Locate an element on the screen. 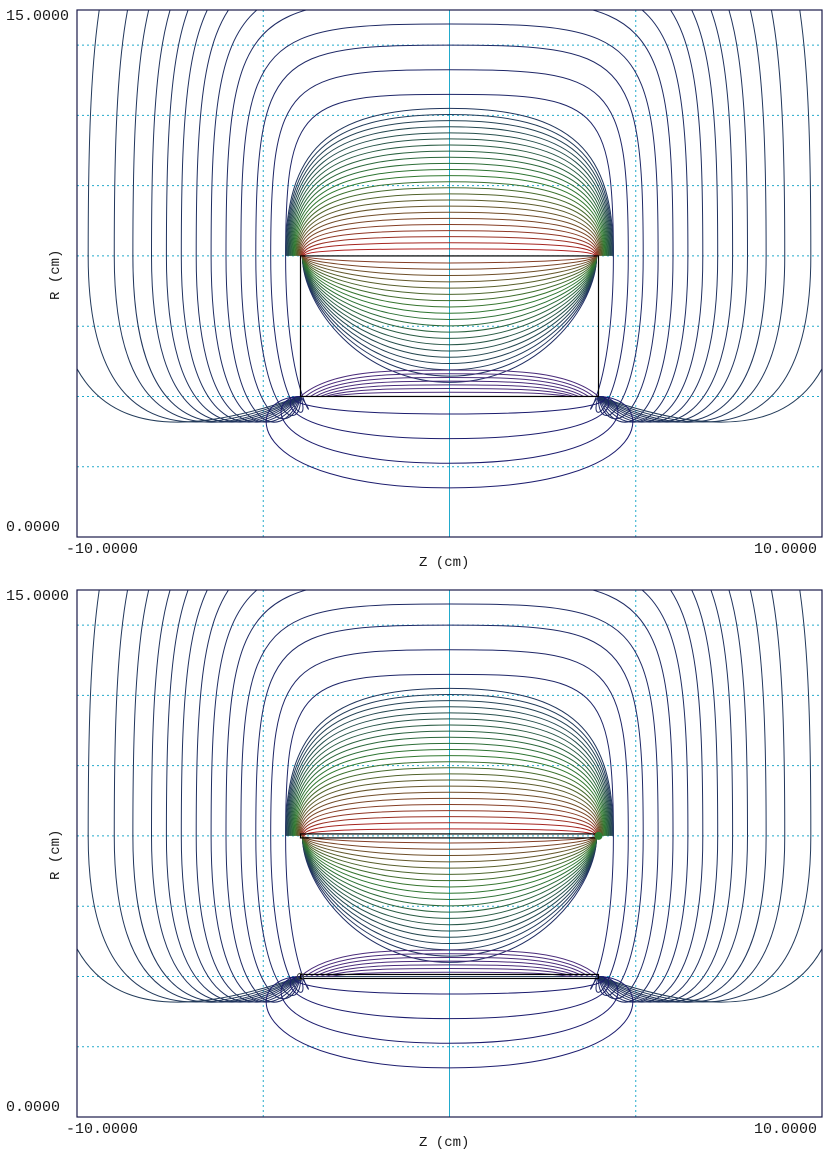 This screenshot has height=1161, width=839. top-z-axis-label: Z (cm) is located at coordinates (444, 563).